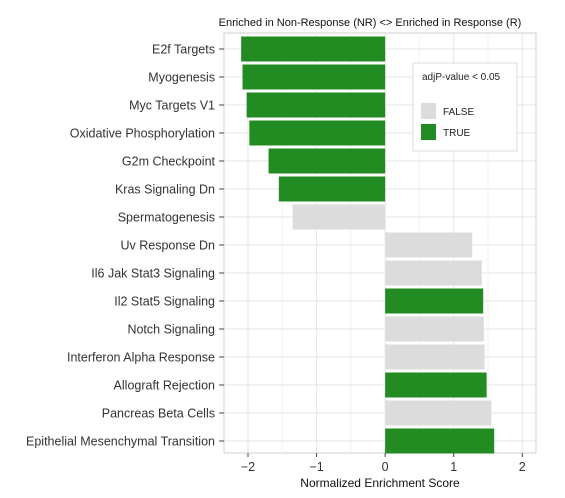  I want to click on category-label: Pancreas Beta Cells, so click(158, 414).